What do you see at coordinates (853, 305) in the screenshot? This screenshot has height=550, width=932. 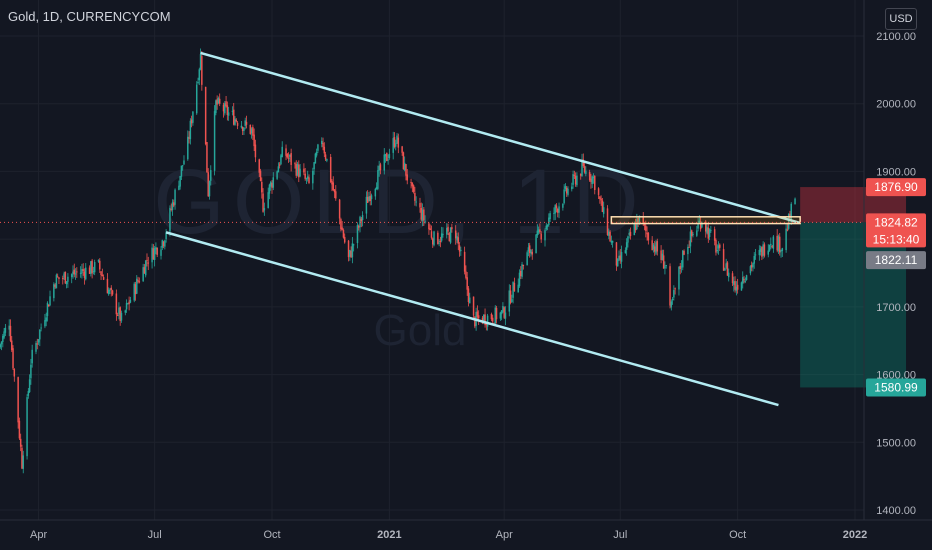 I see `take-profit-zone` at bounding box center [853, 305].